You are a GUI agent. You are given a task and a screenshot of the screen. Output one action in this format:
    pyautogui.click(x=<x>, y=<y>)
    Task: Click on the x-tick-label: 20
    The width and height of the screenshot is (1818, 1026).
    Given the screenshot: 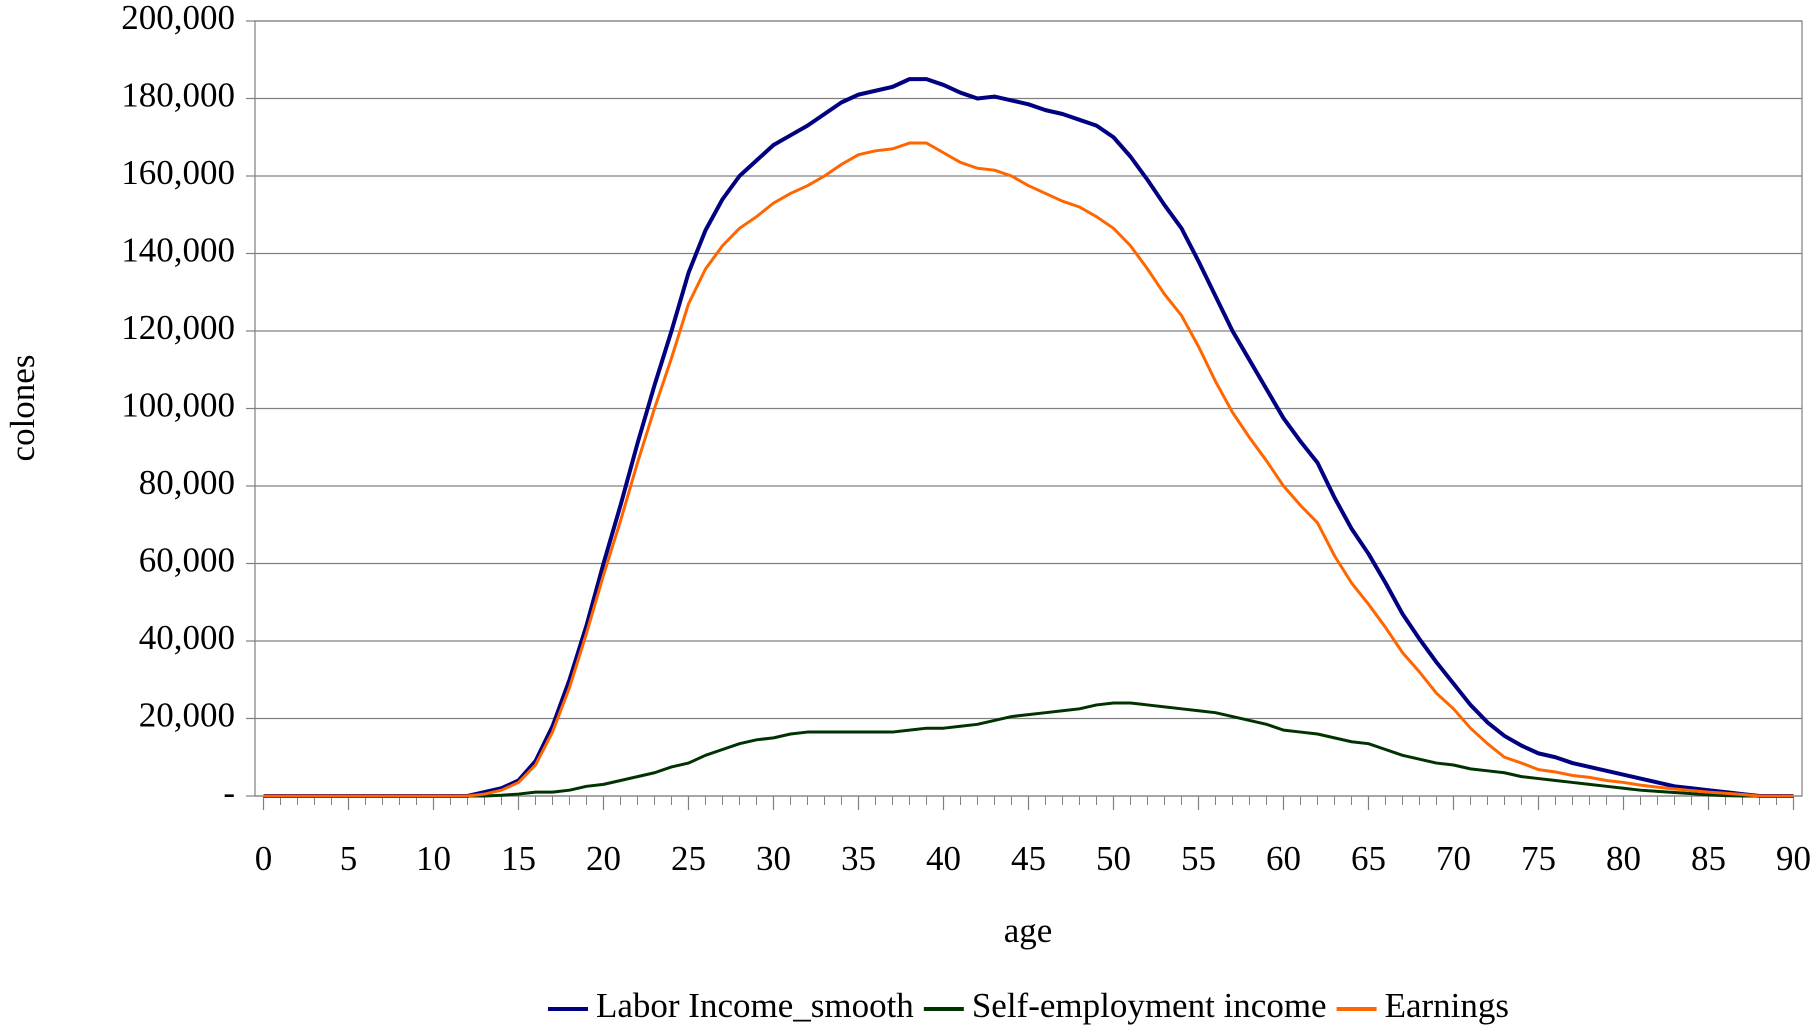 What is the action you would take?
    pyautogui.click(x=603, y=858)
    